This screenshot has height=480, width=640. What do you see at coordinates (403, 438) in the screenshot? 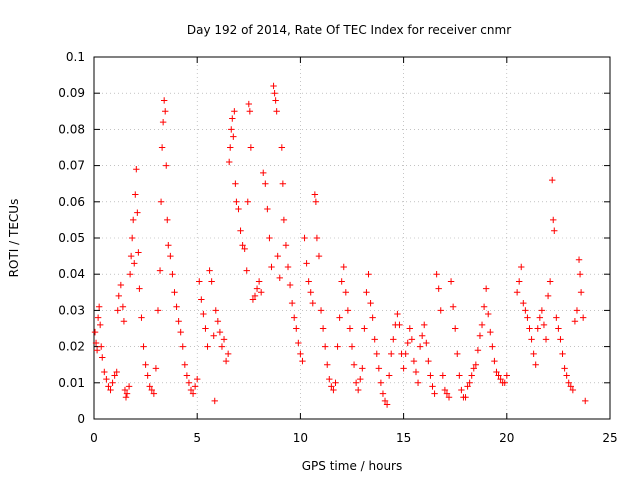
I see `x-tick-label: 15` at bounding box center [403, 438].